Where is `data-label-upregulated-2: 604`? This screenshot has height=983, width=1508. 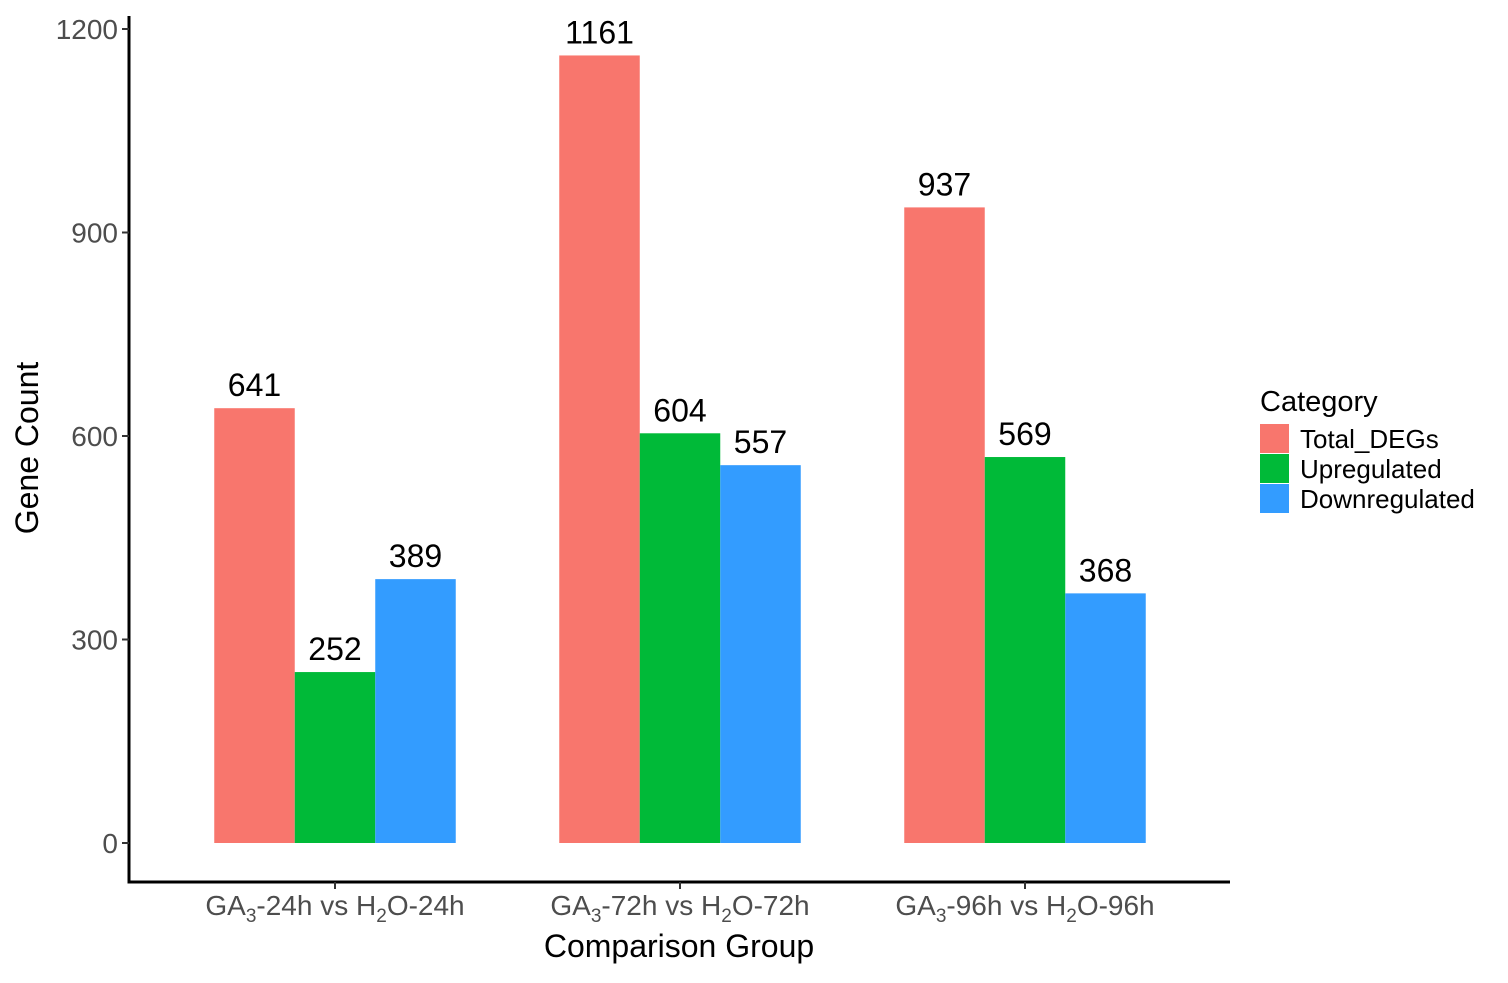 data-label-upregulated-2: 604 is located at coordinates (679, 410).